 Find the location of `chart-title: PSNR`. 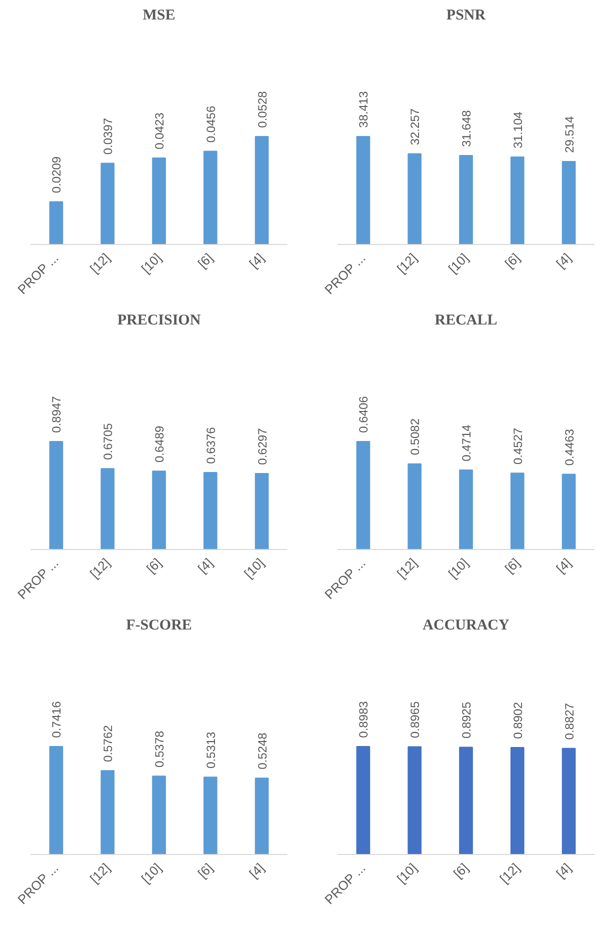

chart-title: PSNR is located at coordinates (466, 16).